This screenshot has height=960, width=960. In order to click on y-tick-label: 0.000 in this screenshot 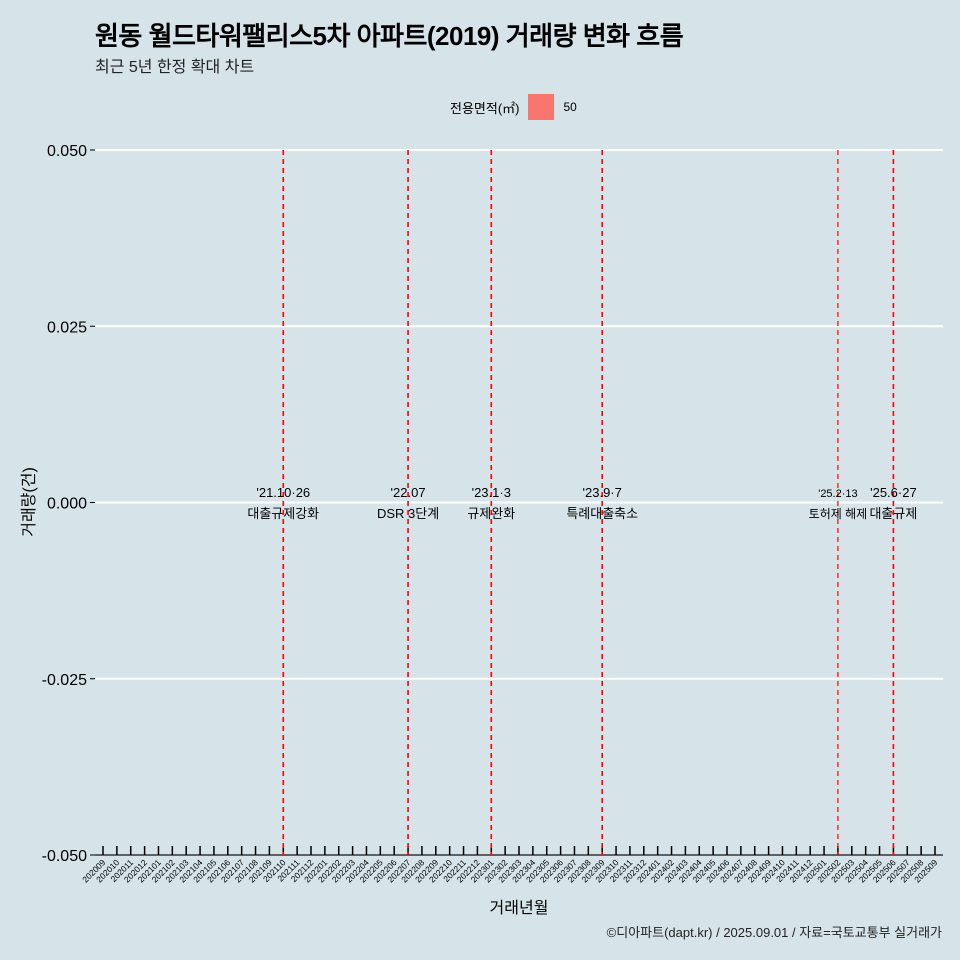, I will do `click(67, 504)`.